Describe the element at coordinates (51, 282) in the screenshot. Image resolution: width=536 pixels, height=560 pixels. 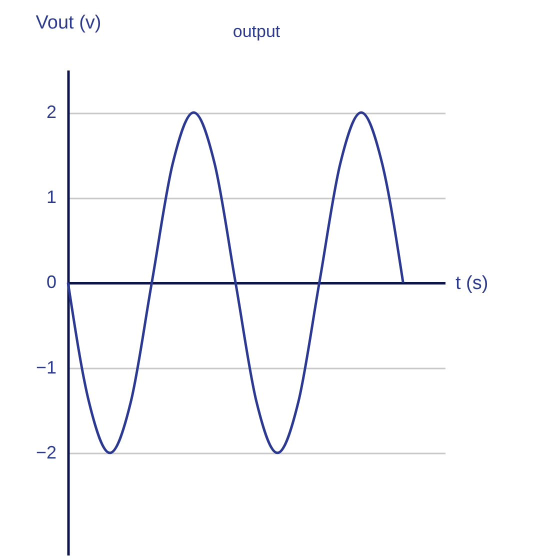
I see `y-tick-label: 0` at that location.